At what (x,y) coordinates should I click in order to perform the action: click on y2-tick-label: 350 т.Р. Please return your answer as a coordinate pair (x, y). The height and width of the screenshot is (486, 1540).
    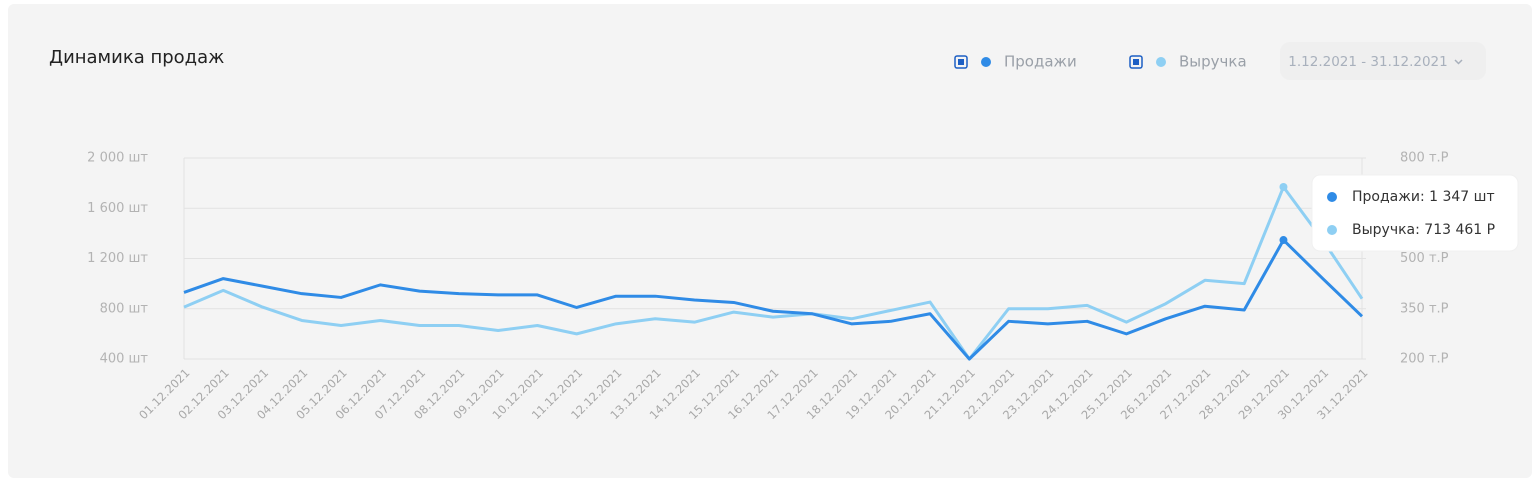
    Looking at the image, I should click on (1424, 308).